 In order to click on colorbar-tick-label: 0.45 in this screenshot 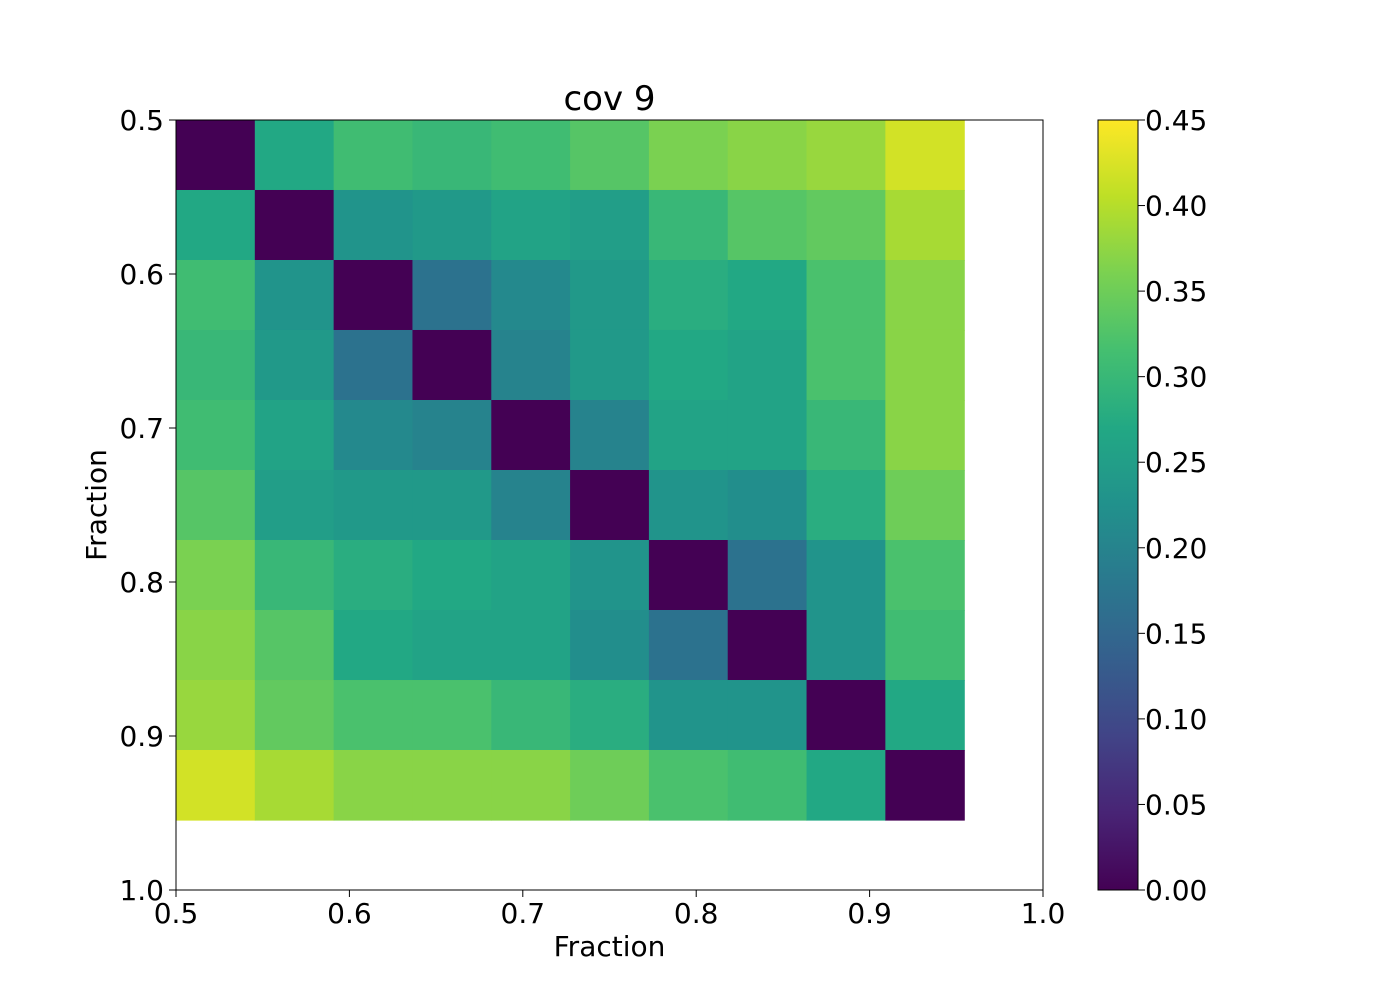, I will do `click(1176, 120)`.